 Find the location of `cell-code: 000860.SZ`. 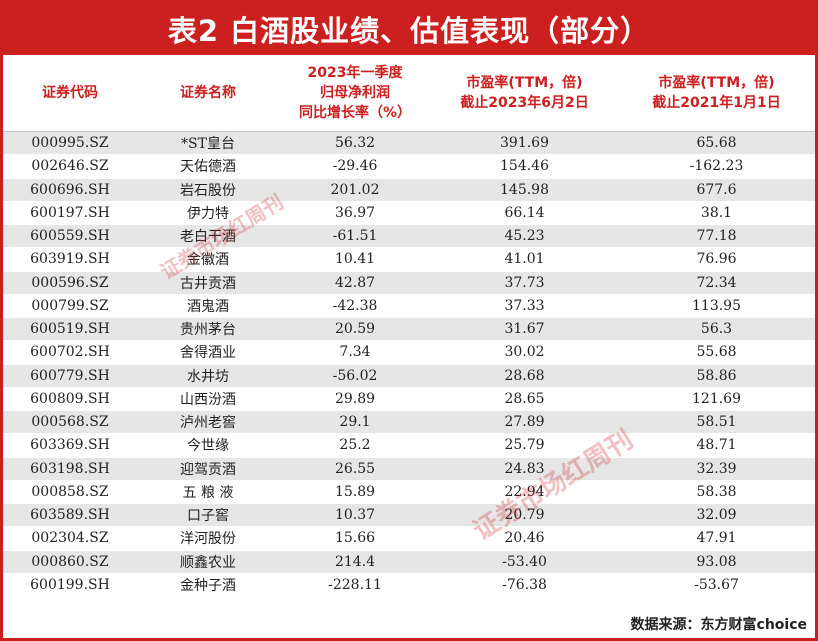

cell-code: 000860.SZ is located at coordinates (70, 562).